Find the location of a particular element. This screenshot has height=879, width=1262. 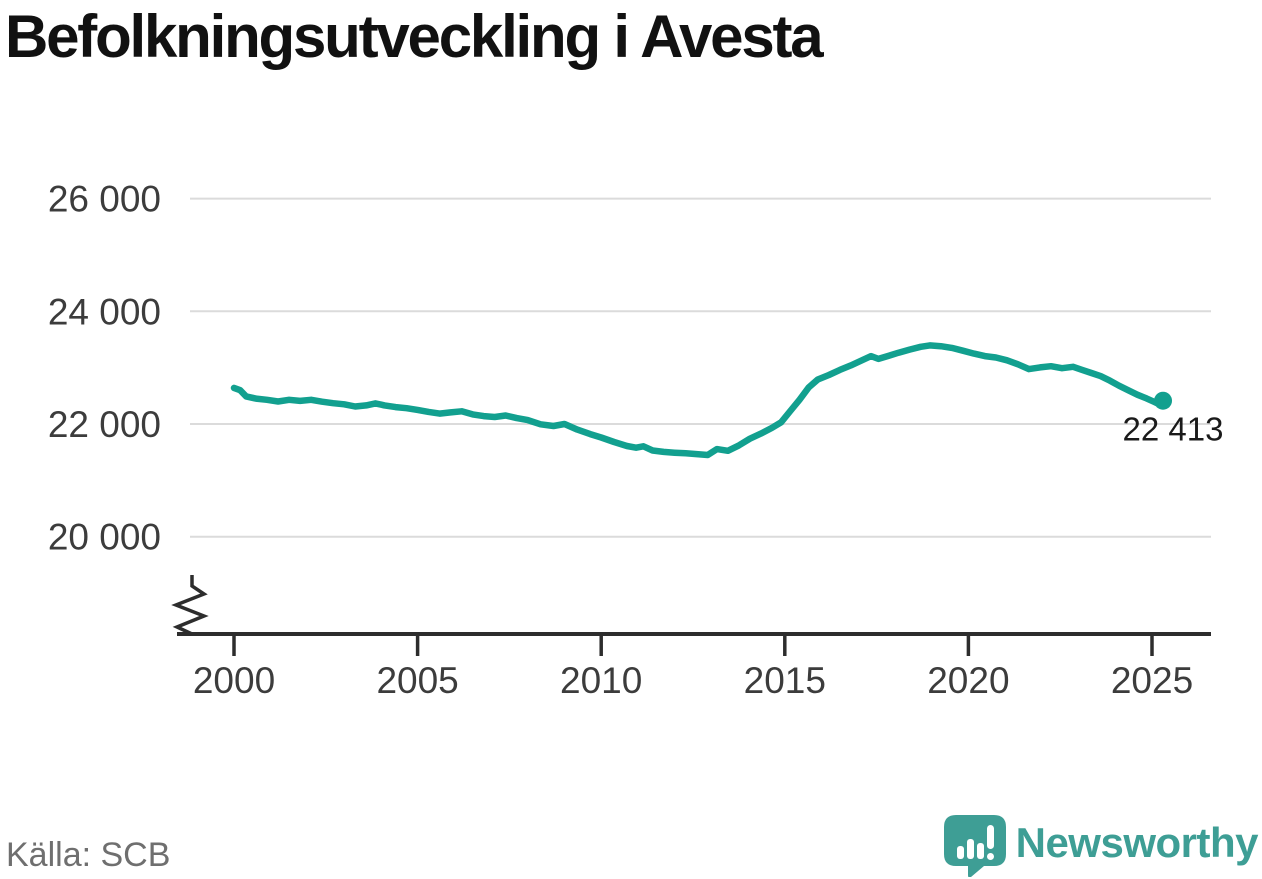

speech-bubble-shape is located at coordinates (974, 846).